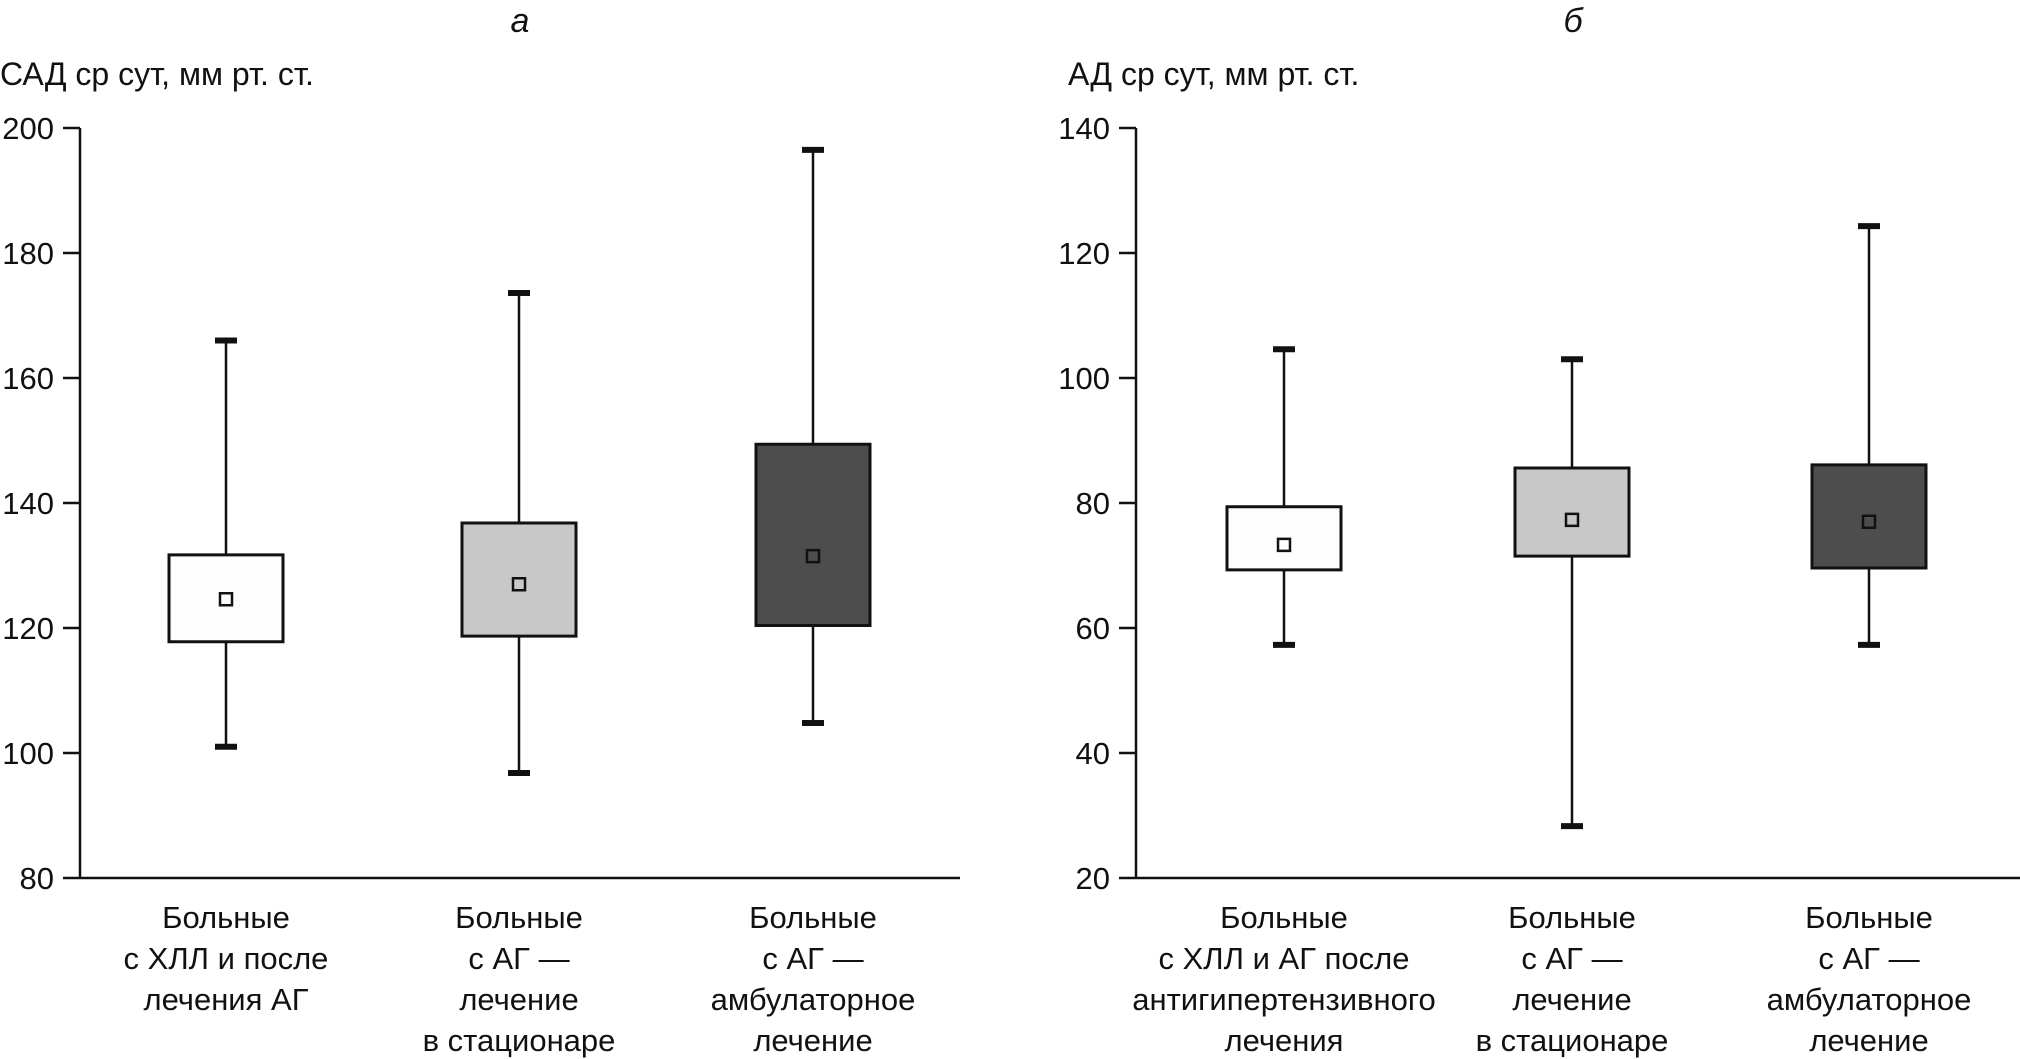  Describe the element at coordinates (1093, 878) in the screenshot. I see `y-tick-label: 20` at that location.